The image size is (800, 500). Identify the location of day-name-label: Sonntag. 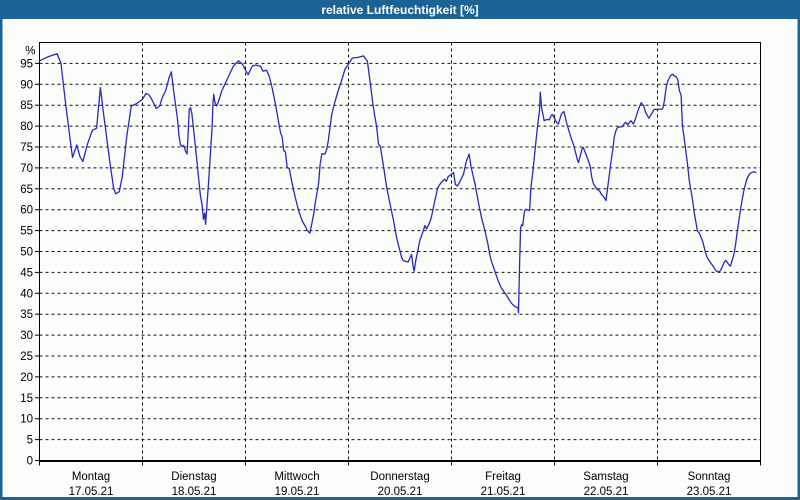
(709, 477).